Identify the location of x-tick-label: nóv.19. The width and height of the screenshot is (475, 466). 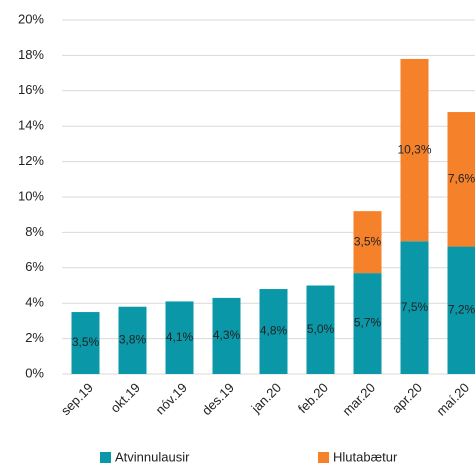
(172, 399).